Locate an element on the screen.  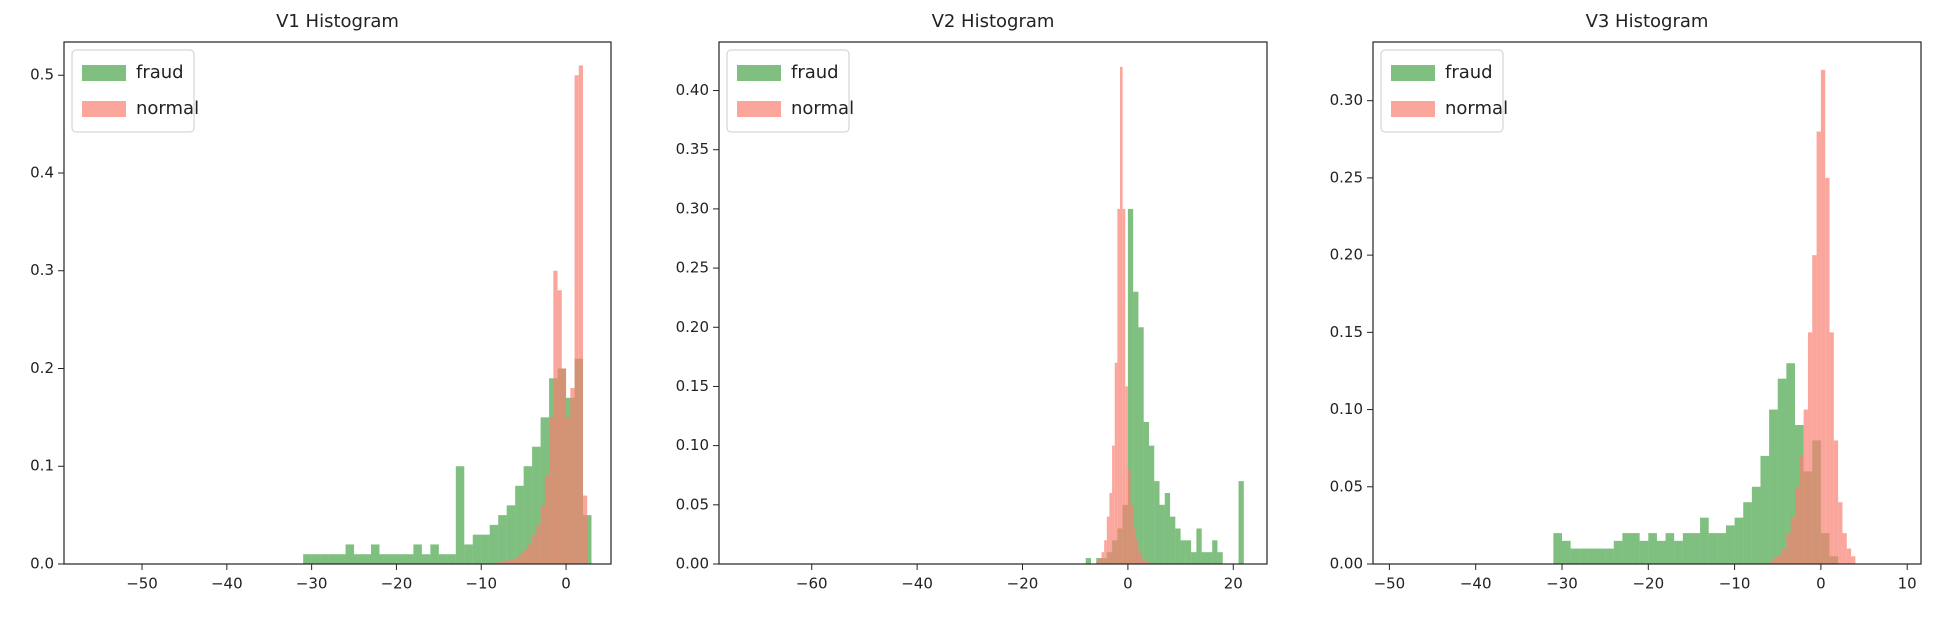
x-tick-label: −60 is located at coordinates (812, 584).